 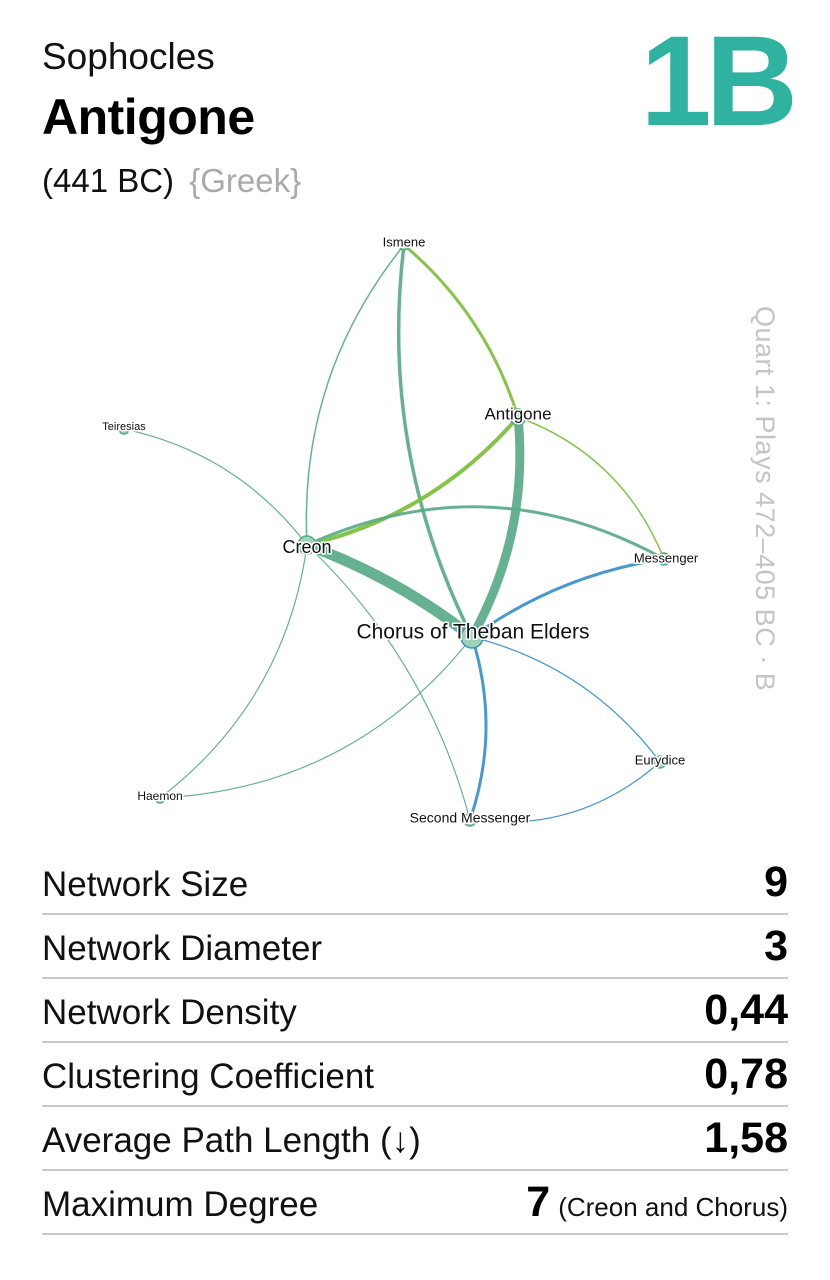 I want to click on edge-chorus-second_messenger, so click(x=478, y=728).